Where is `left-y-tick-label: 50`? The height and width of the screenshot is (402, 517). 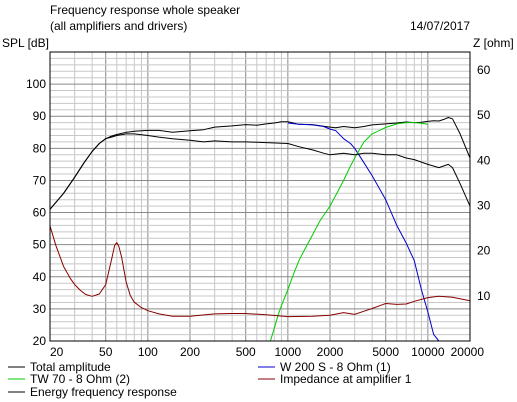
left-y-tick-label: 50 is located at coordinates (40, 245).